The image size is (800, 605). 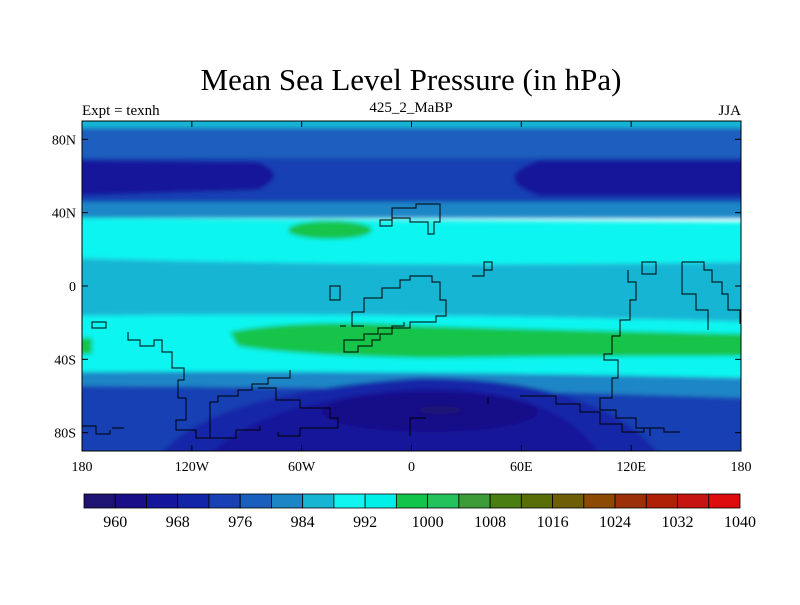 What do you see at coordinates (691, 295) in the screenshot?
I see `coastline-indonesia` at bounding box center [691, 295].